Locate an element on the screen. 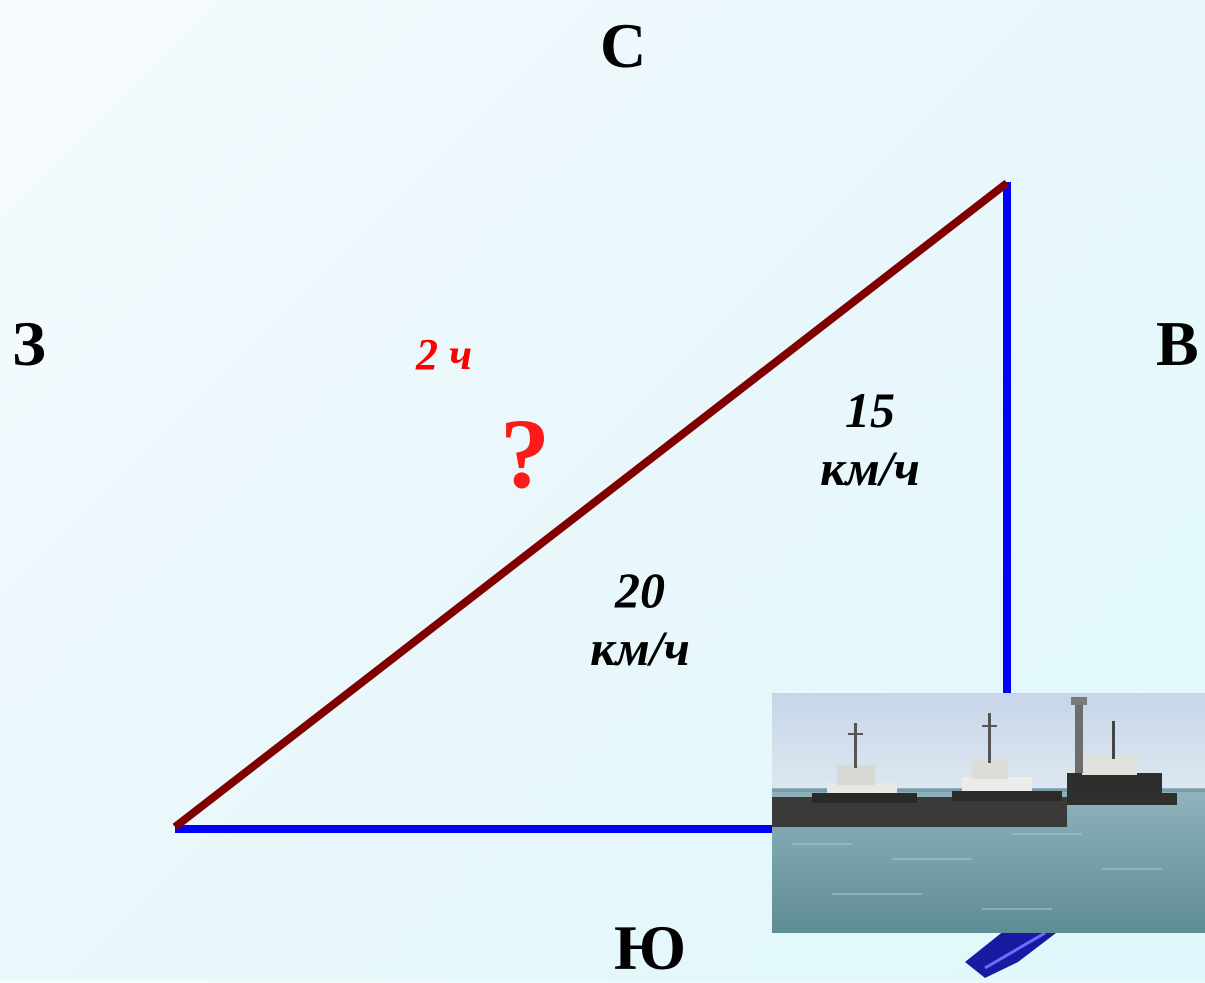 The height and width of the screenshot is (983, 1205). time-label: 2 ч is located at coordinates (444, 354).